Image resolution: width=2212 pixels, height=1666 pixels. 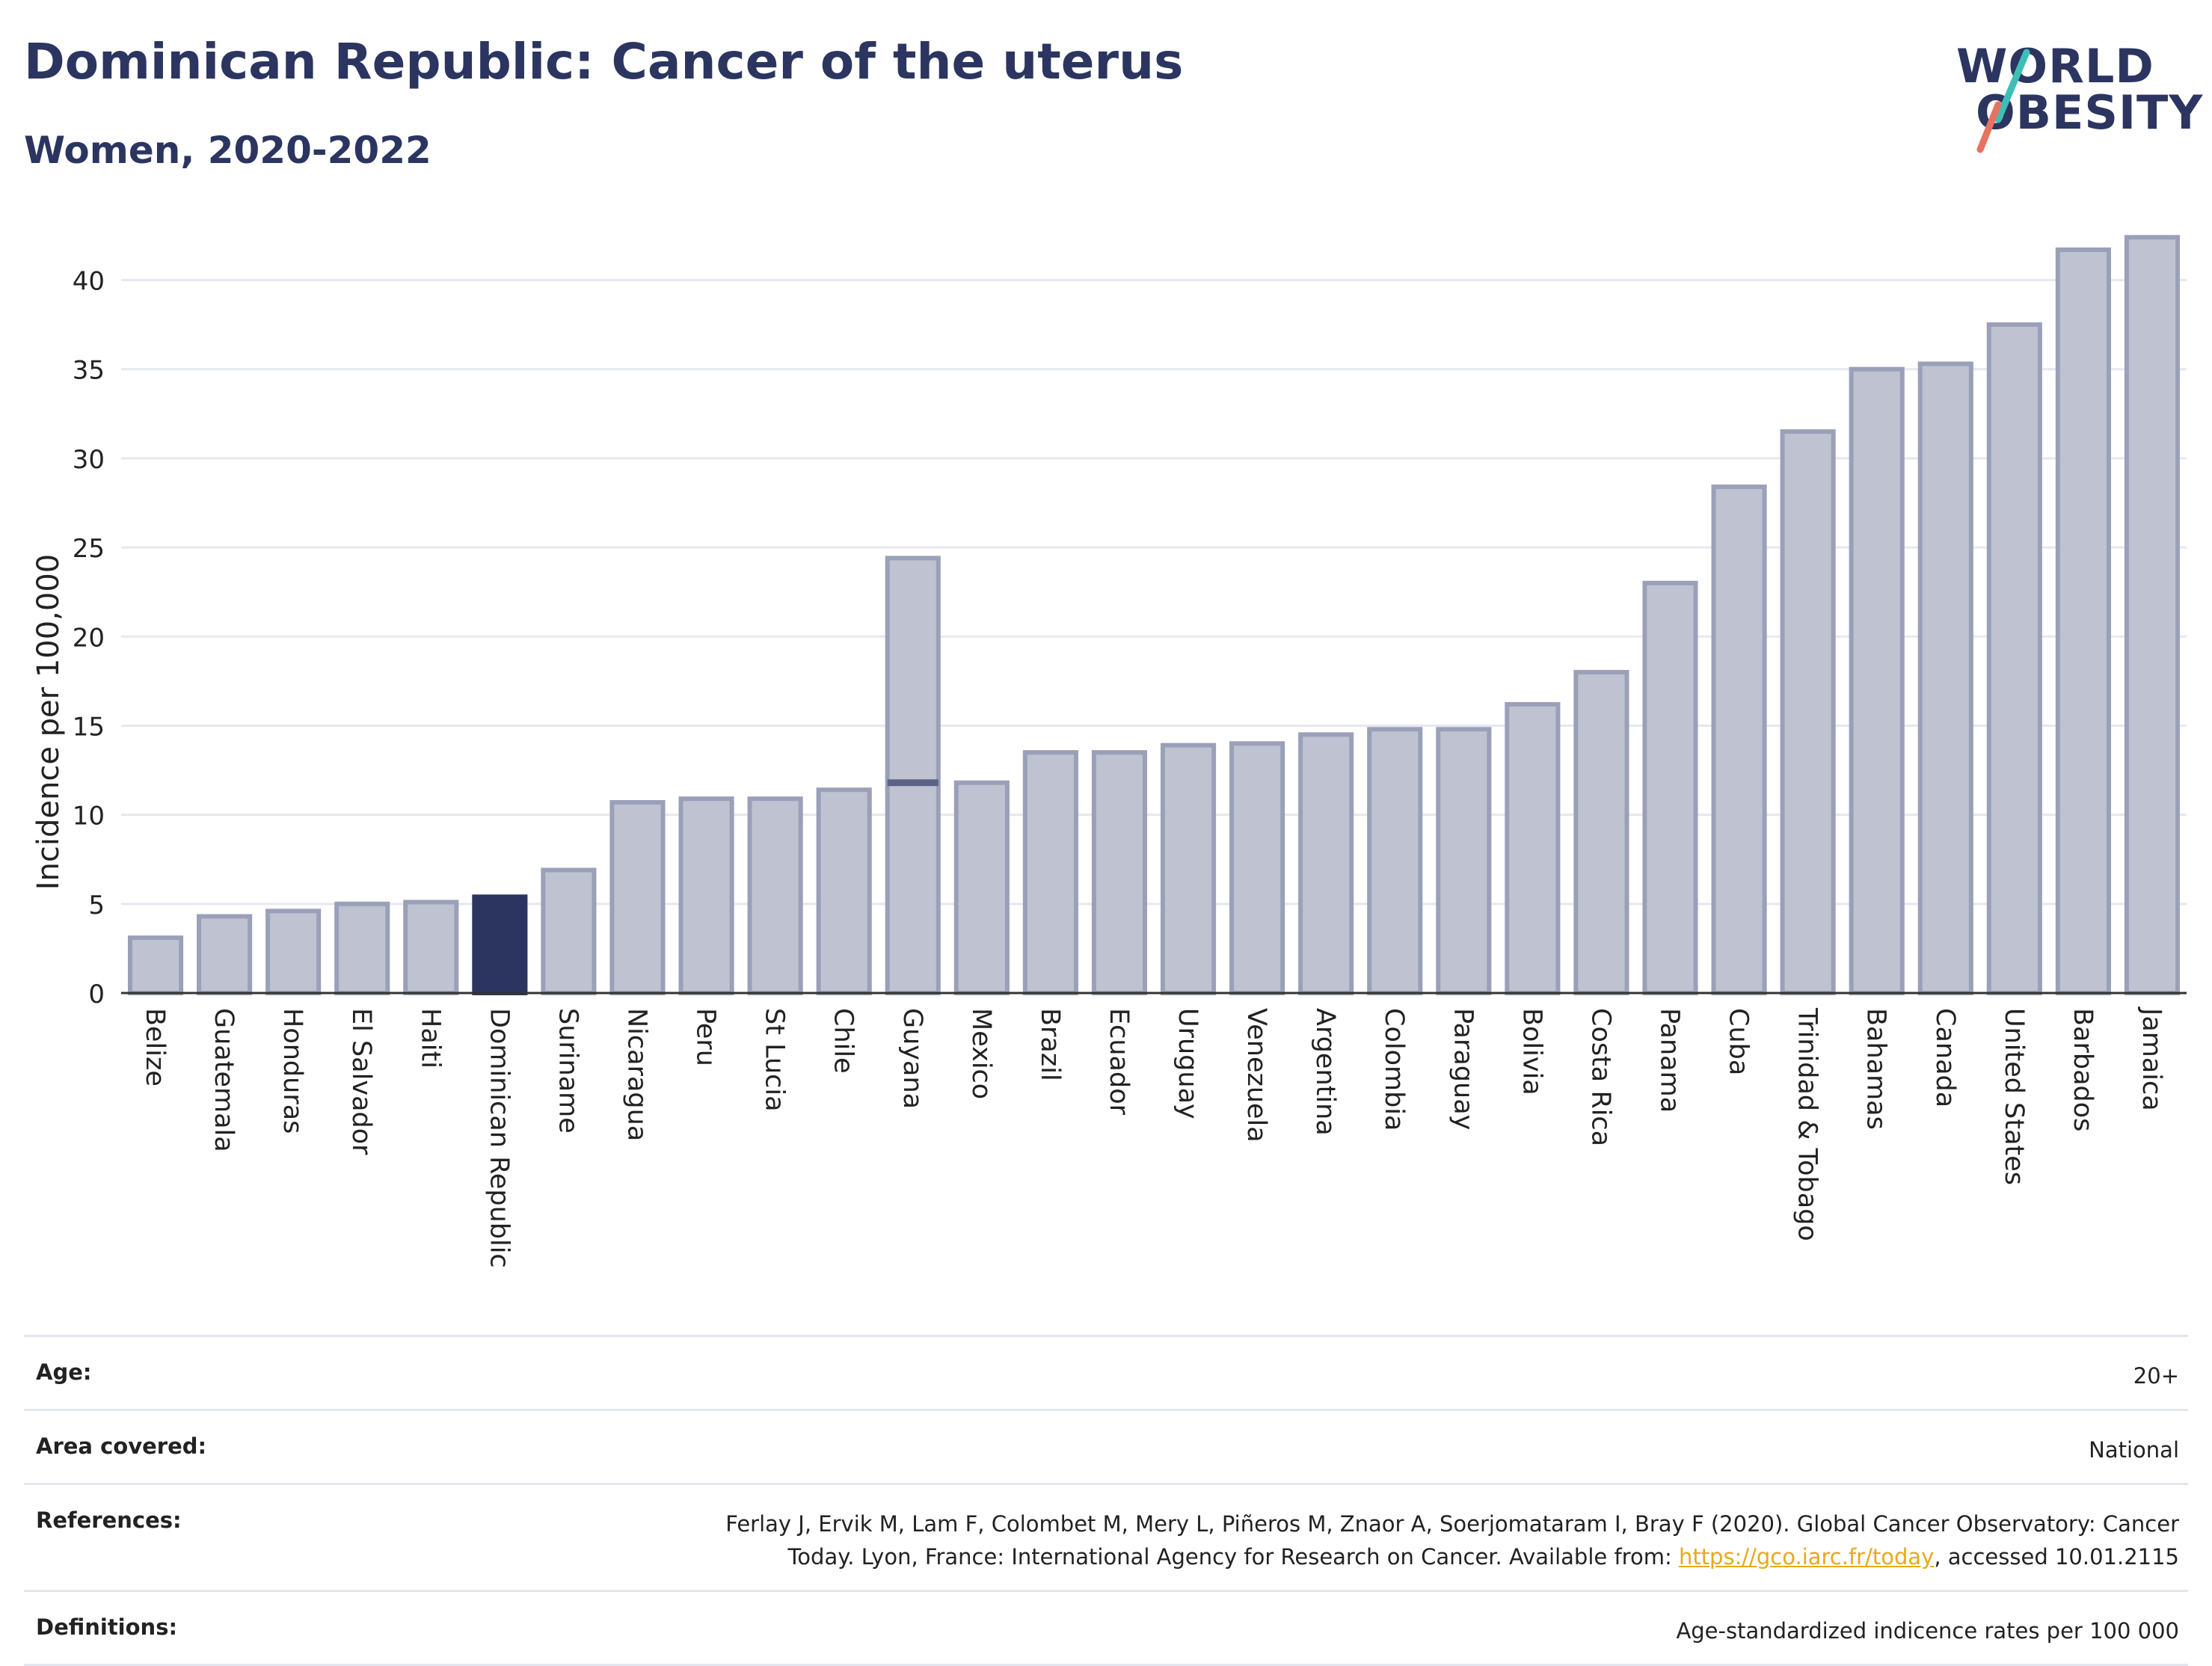 What do you see at coordinates (912, 1058) in the screenshot?
I see `x-tick-label: Guyana` at bounding box center [912, 1058].